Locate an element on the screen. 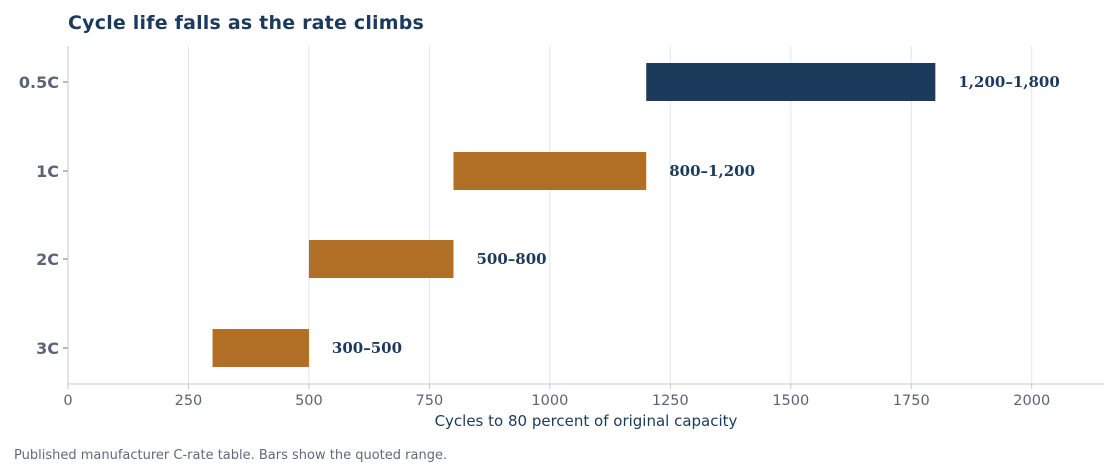 The image size is (1120, 470). x-tick-label: 750 is located at coordinates (430, 401).